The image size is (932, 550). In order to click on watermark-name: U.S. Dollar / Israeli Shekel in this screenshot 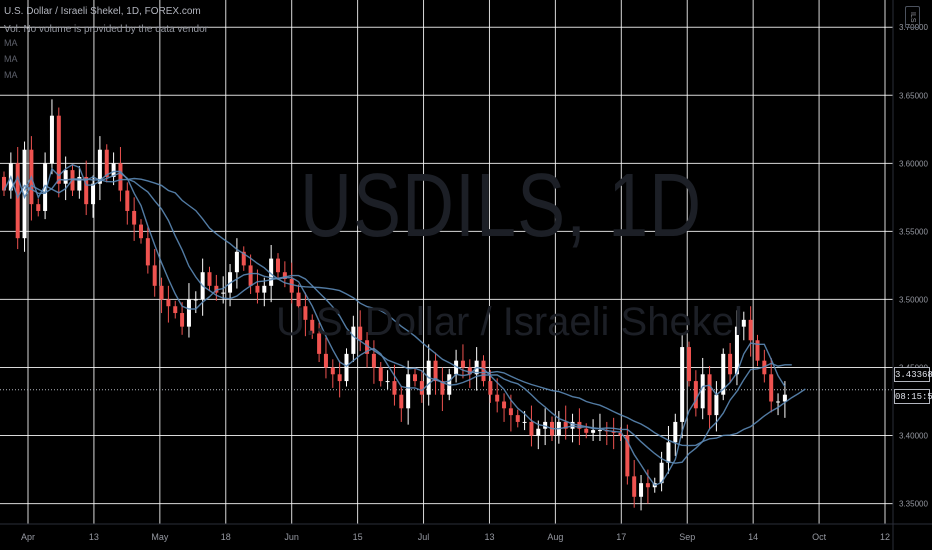, I will do `click(509, 322)`.